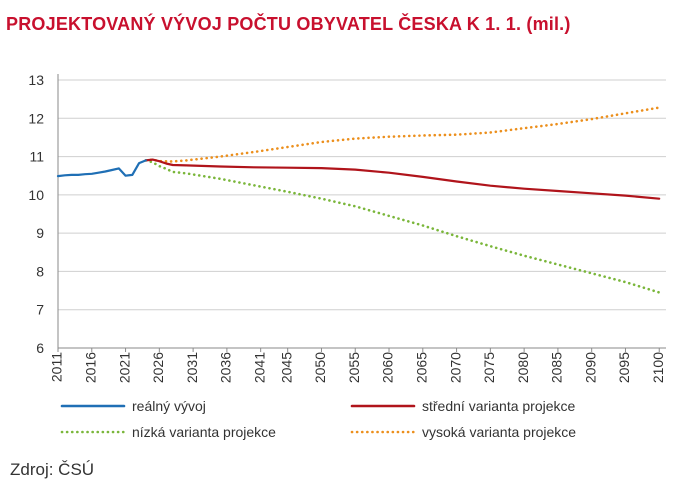 This screenshot has width=674, height=496. What do you see at coordinates (422, 367) in the screenshot?
I see `x-tick-label: 2065` at bounding box center [422, 367].